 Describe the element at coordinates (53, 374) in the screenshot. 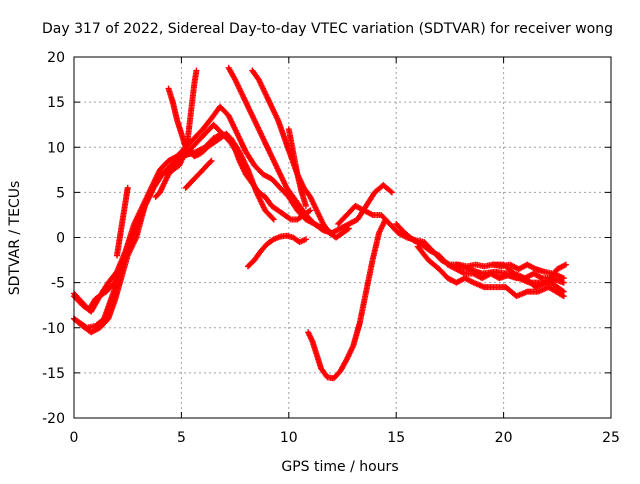

I see `y-tick-label: -15` at that location.